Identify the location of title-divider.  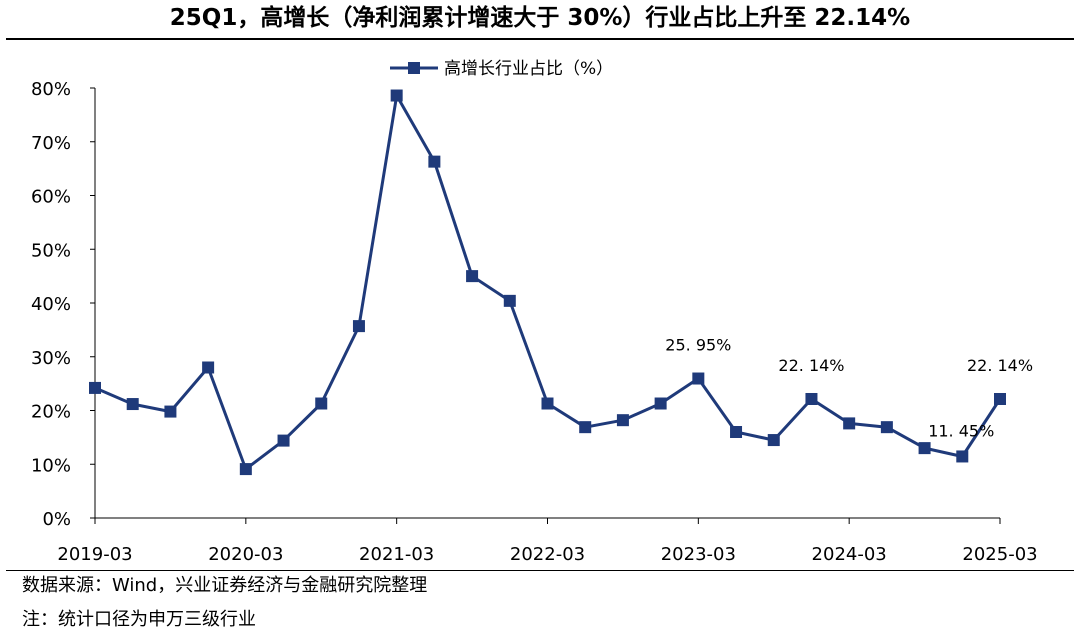
(540, 39).